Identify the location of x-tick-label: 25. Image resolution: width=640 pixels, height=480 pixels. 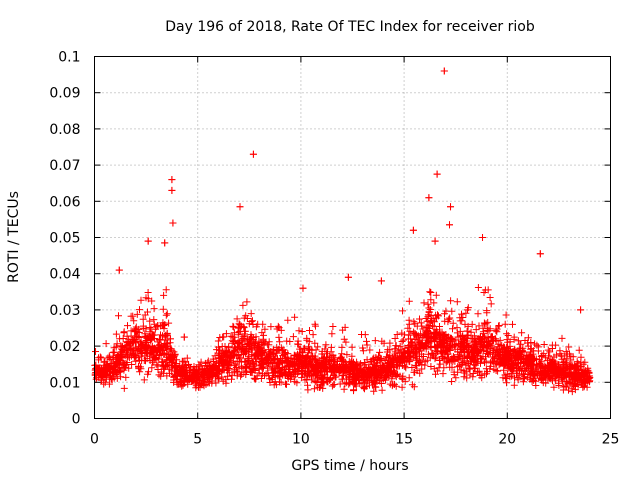
(611, 440).